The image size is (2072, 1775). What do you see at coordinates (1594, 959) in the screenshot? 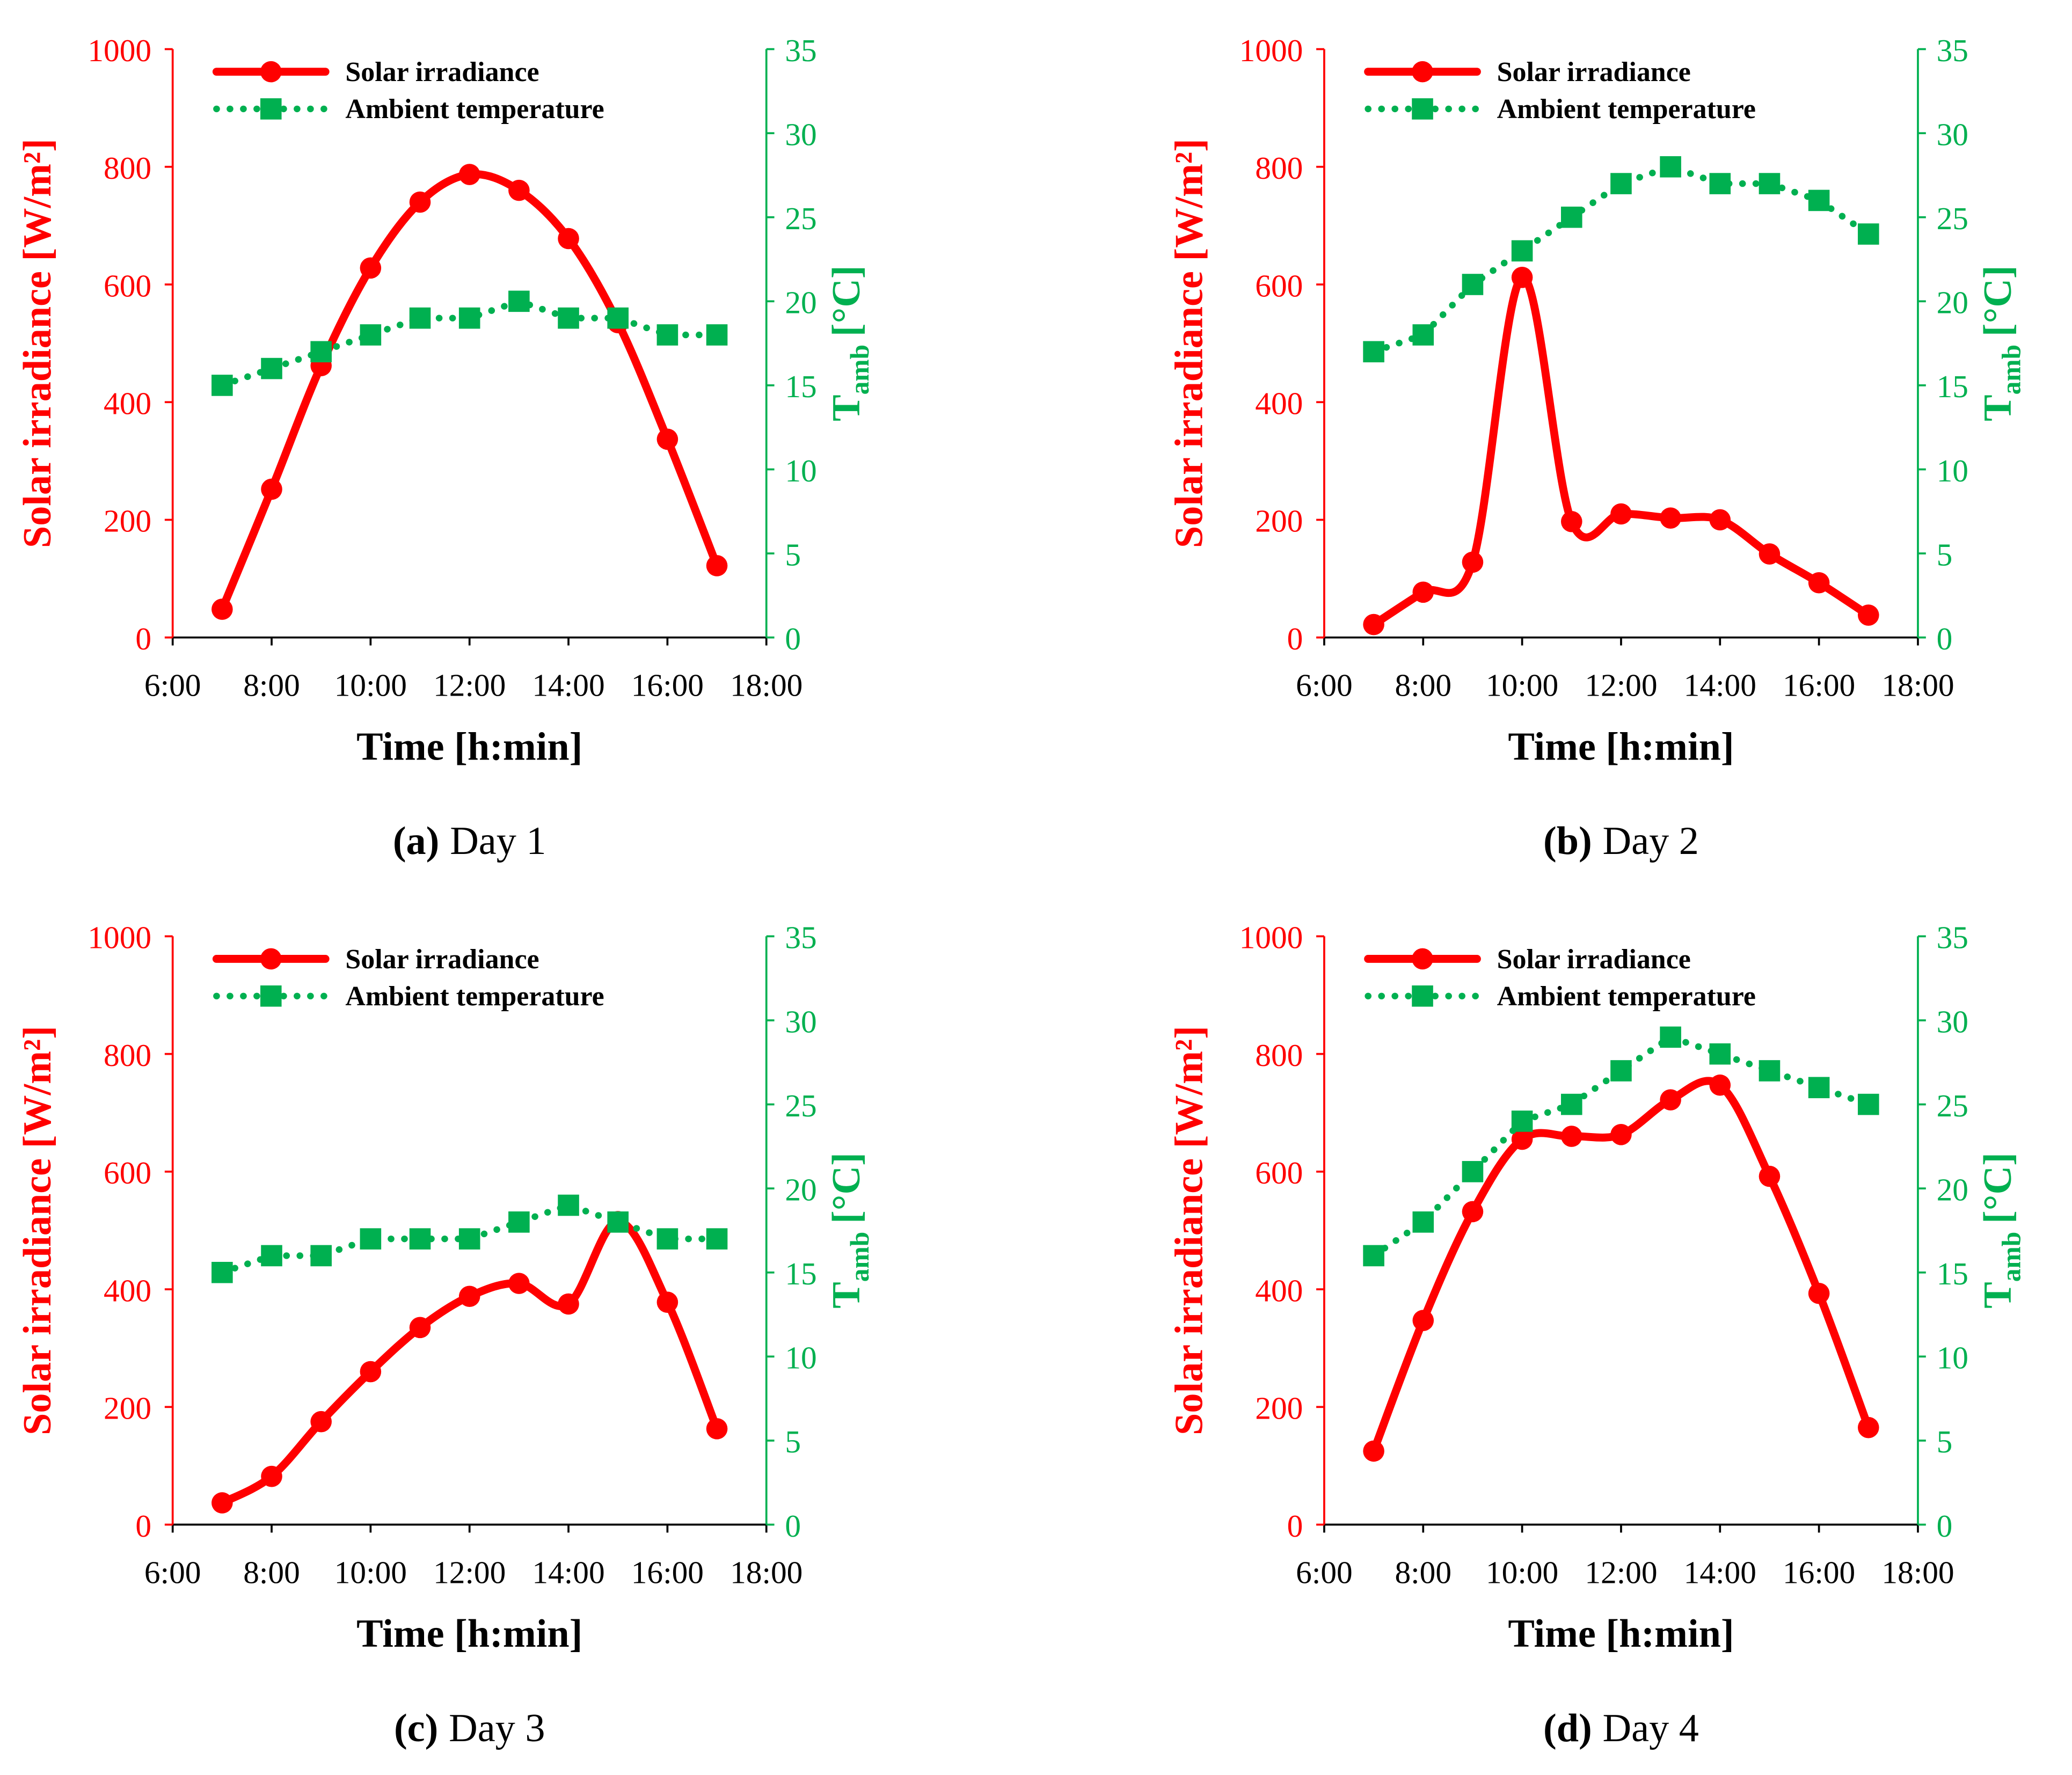
I see `legend-label: Solar irradiance` at bounding box center [1594, 959].